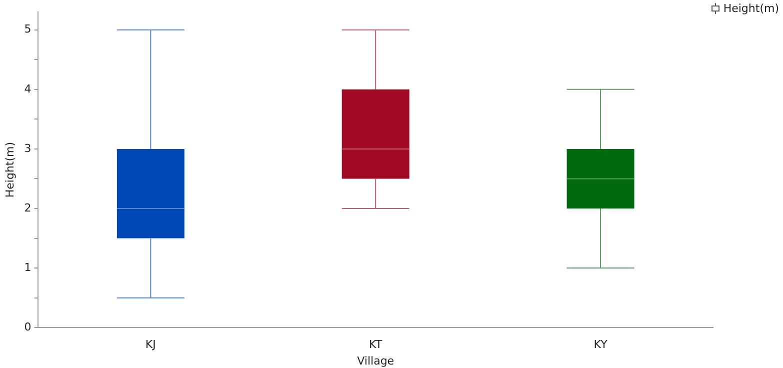  What do you see at coordinates (751, 8) in the screenshot?
I see `text: Height(m)` at bounding box center [751, 8].